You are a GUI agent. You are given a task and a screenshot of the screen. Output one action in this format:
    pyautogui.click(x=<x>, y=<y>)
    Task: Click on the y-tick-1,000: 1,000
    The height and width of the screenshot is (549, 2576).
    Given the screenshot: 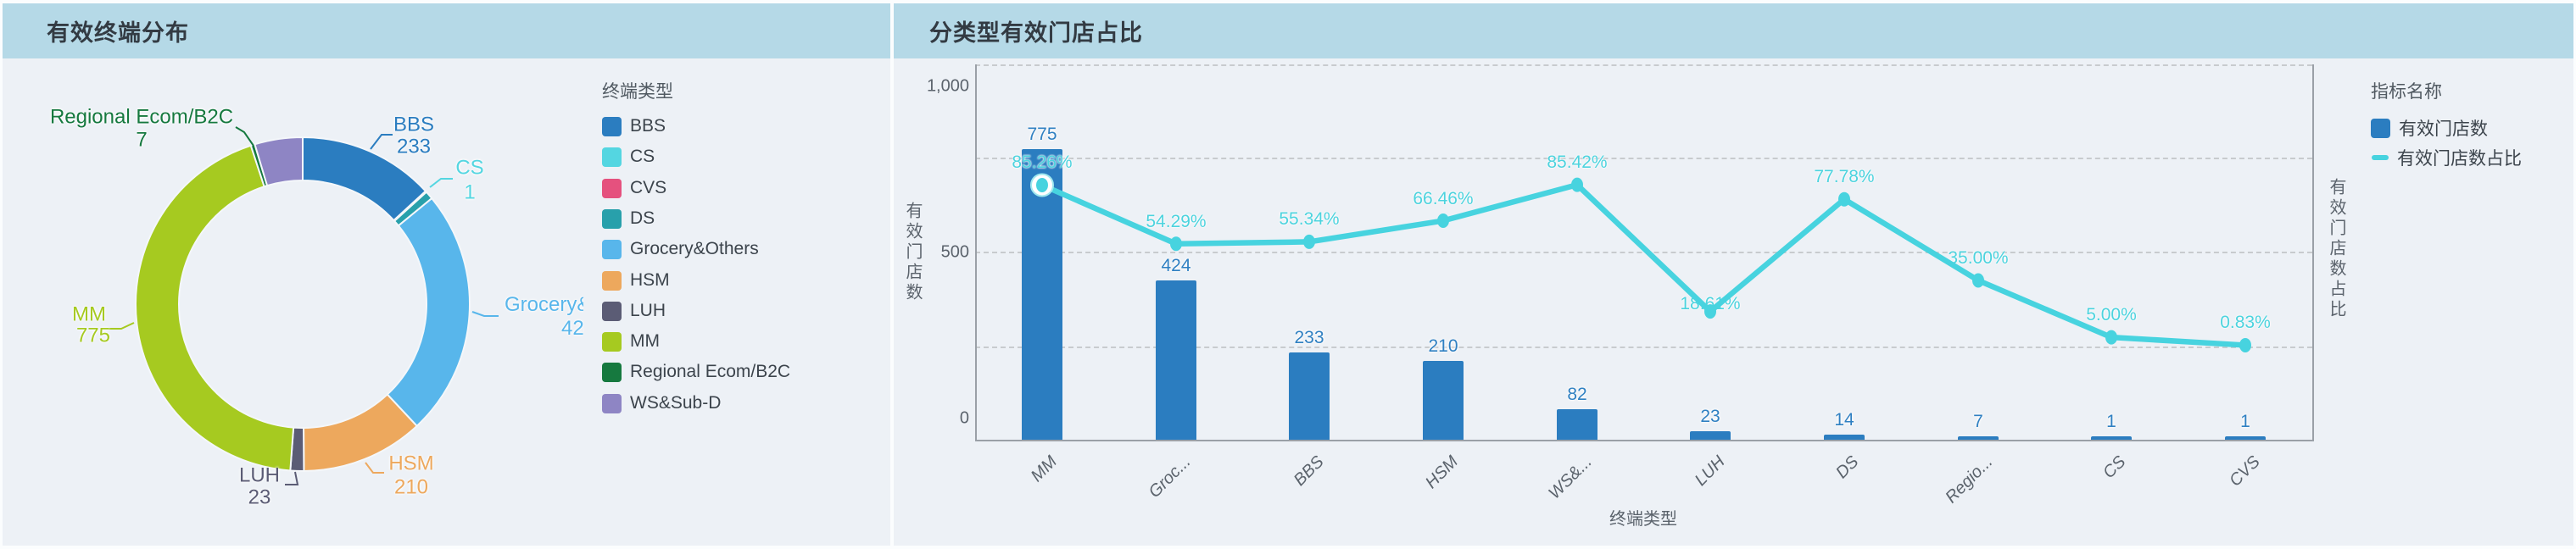 What is the action you would take?
    pyautogui.click(x=947, y=86)
    